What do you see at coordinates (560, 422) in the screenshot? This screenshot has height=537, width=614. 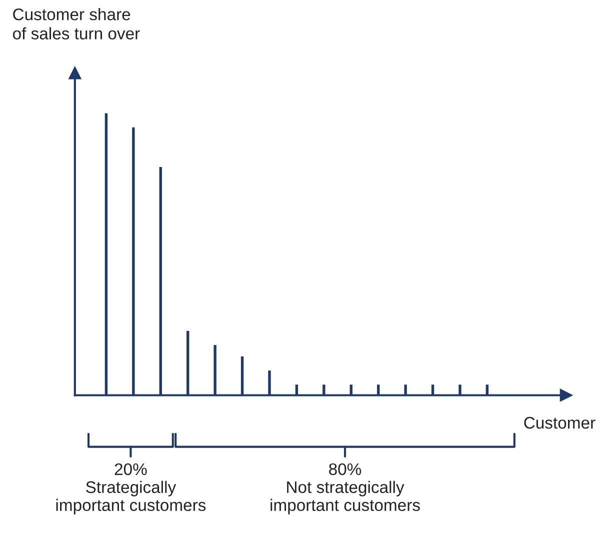 I see `x-axis-title: Customer` at bounding box center [560, 422].